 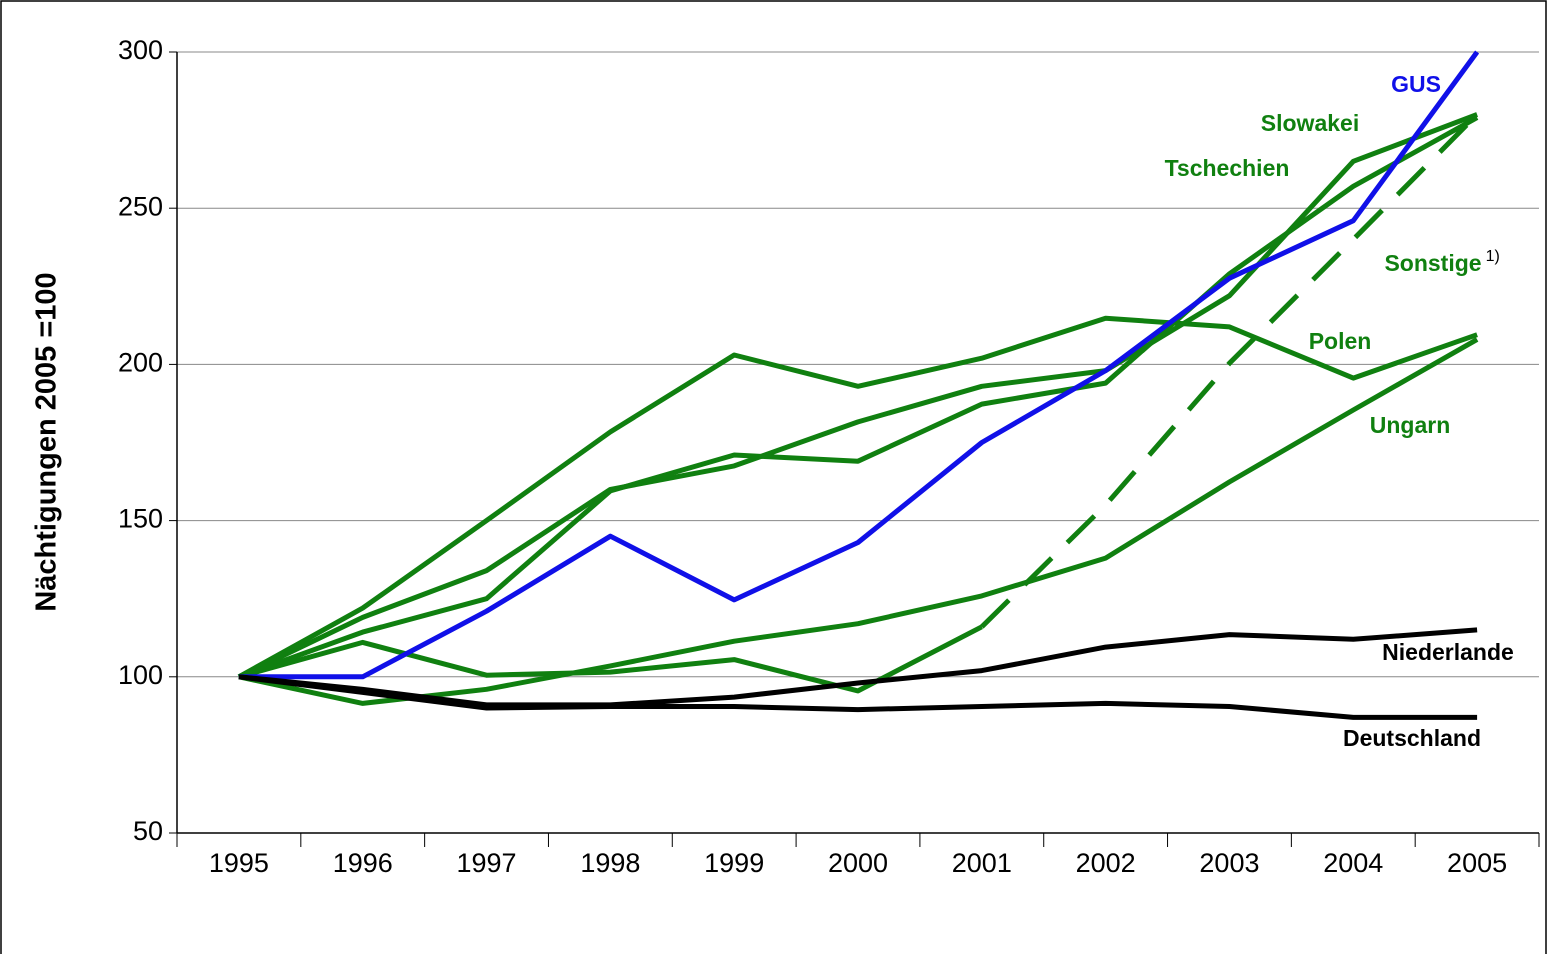 What do you see at coordinates (1416, 84) in the screenshot?
I see `series-label: GUS` at bounding box center [1416, 84].